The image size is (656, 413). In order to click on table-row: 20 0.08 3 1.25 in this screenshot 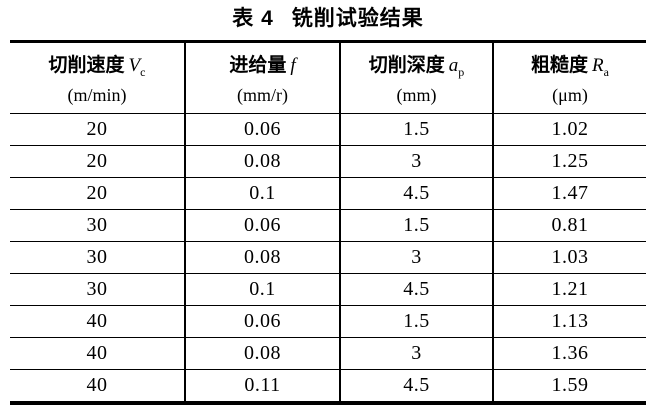, I will do `click(328, 161)`.